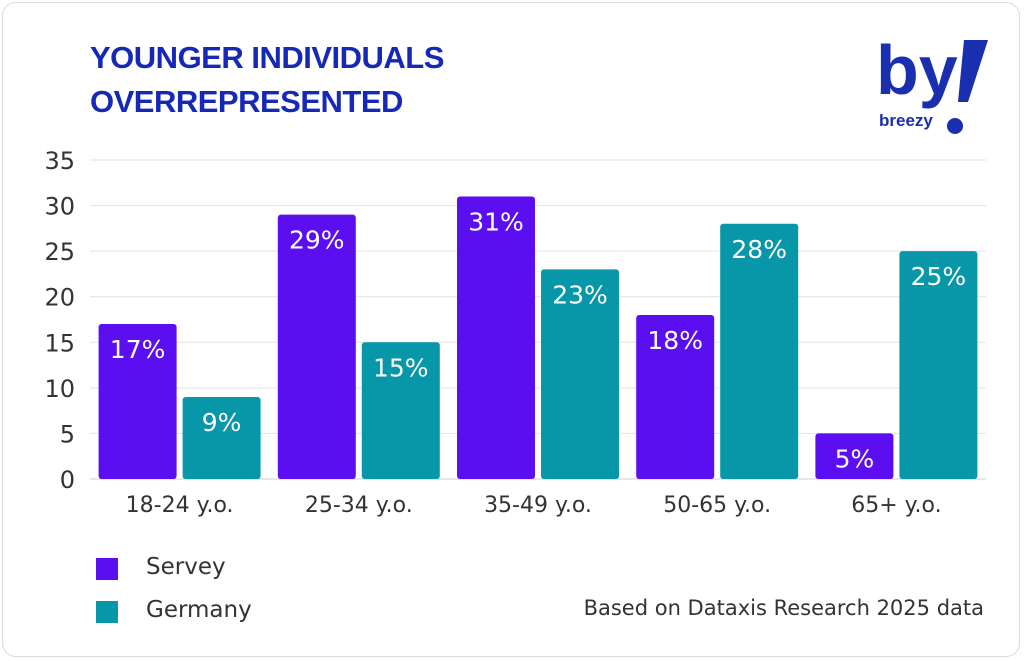 The height and width of the screenshot is (661, 1024). Describe the element at coordinates (973, 71) in the screenshot. I see `logo-exclamation-icon` at that location.